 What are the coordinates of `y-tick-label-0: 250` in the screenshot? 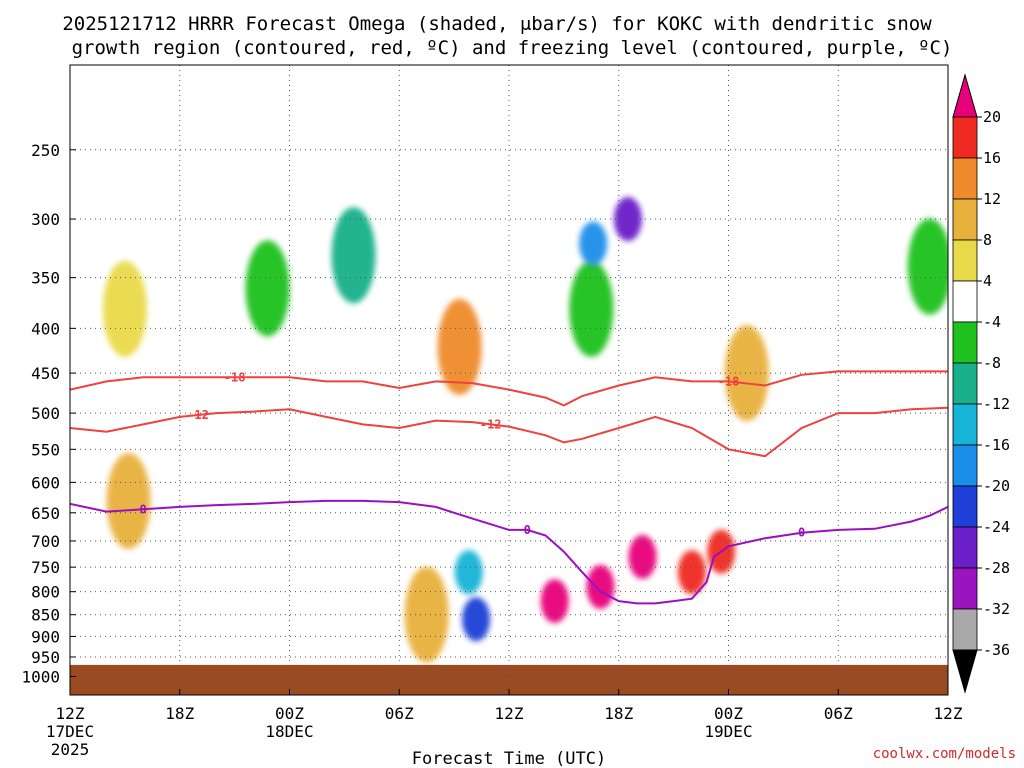 It's located at (45, 150).